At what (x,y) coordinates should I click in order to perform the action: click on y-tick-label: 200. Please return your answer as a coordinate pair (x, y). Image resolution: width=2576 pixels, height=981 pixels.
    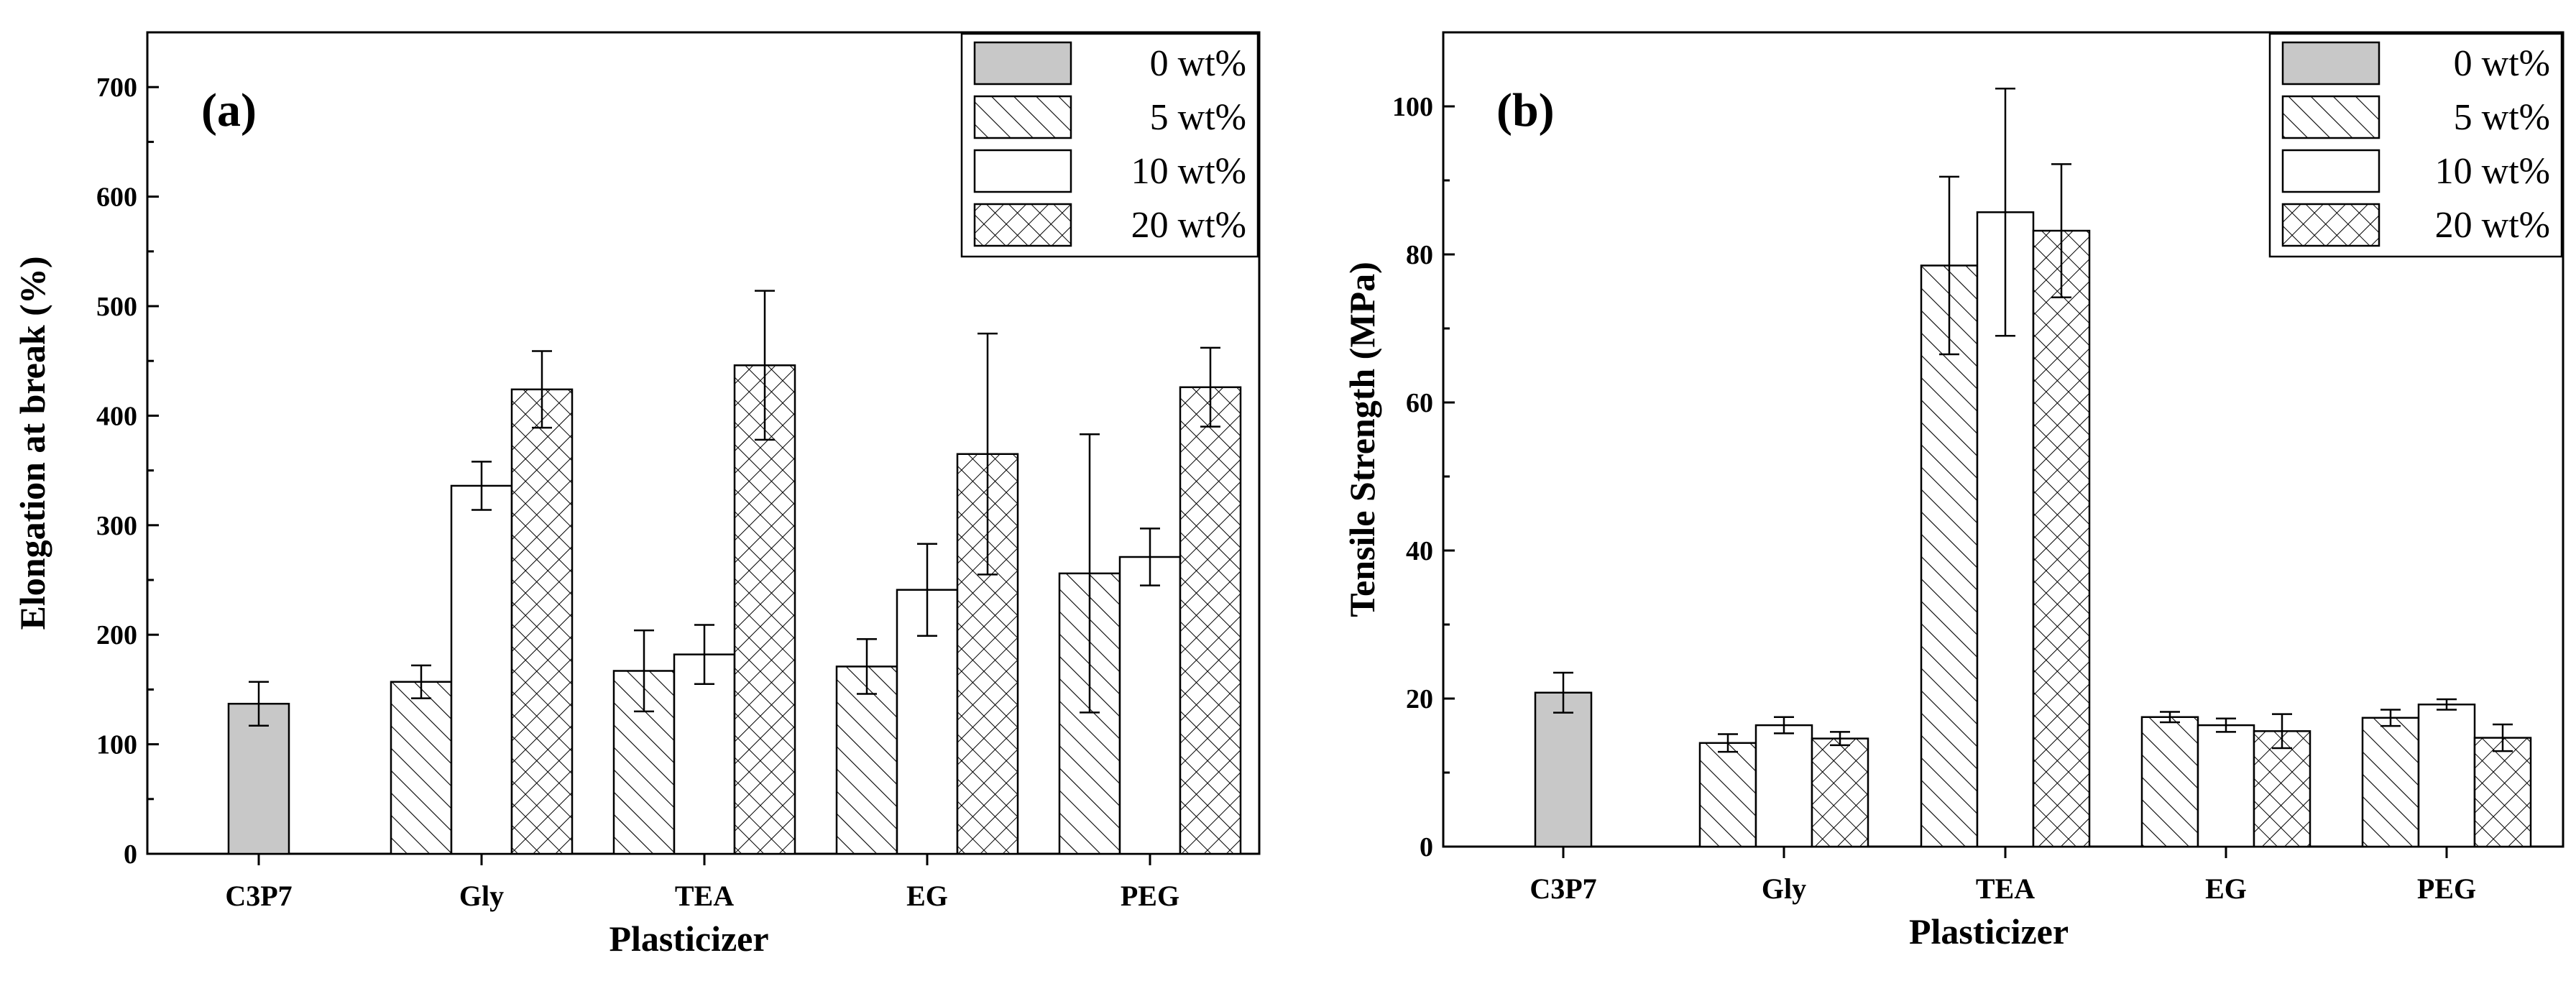
    Looking at the image, I should click on (116, 635).